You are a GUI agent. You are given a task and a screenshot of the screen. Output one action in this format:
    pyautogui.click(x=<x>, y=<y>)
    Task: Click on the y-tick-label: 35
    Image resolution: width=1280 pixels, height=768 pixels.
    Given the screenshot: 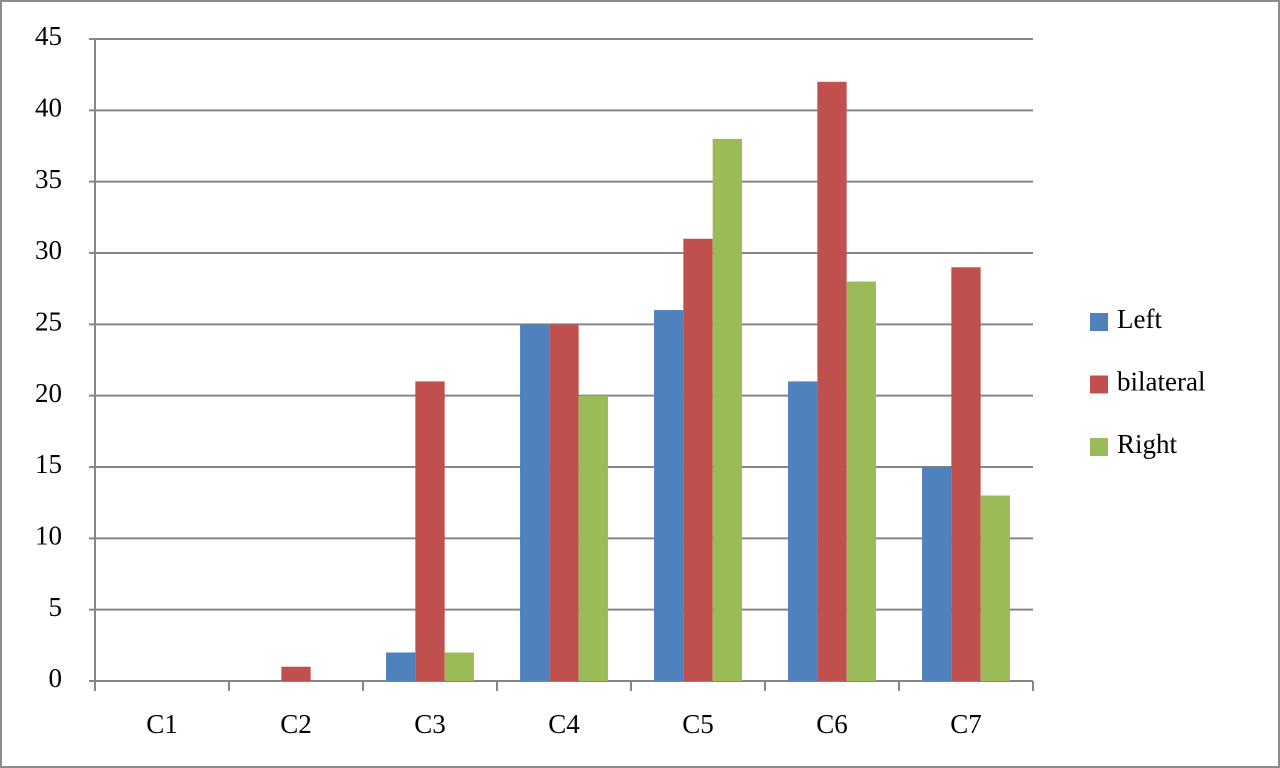 What is the action you would take?
    pyautogui.click(x=48, y=179)
    